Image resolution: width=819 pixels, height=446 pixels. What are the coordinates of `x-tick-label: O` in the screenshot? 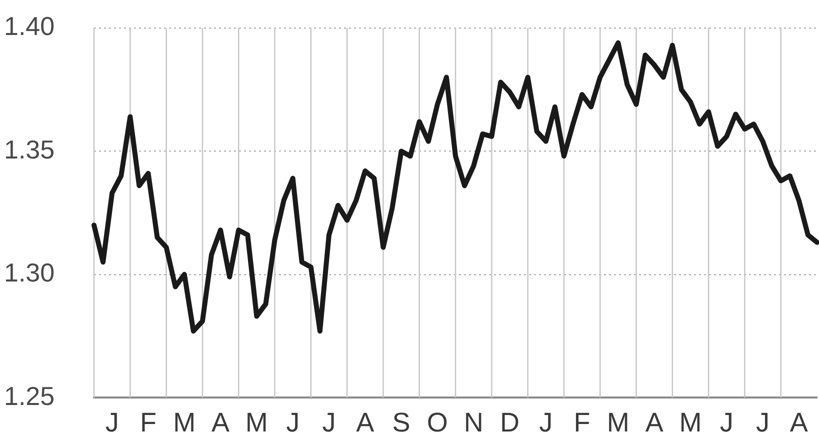 It's located at (437, 422).